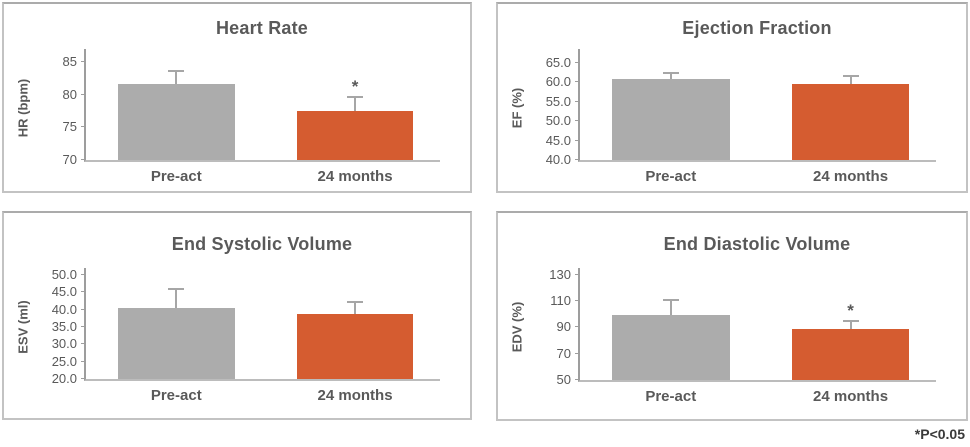  I want to click on y-tick-label: 130, so click(560, 274).